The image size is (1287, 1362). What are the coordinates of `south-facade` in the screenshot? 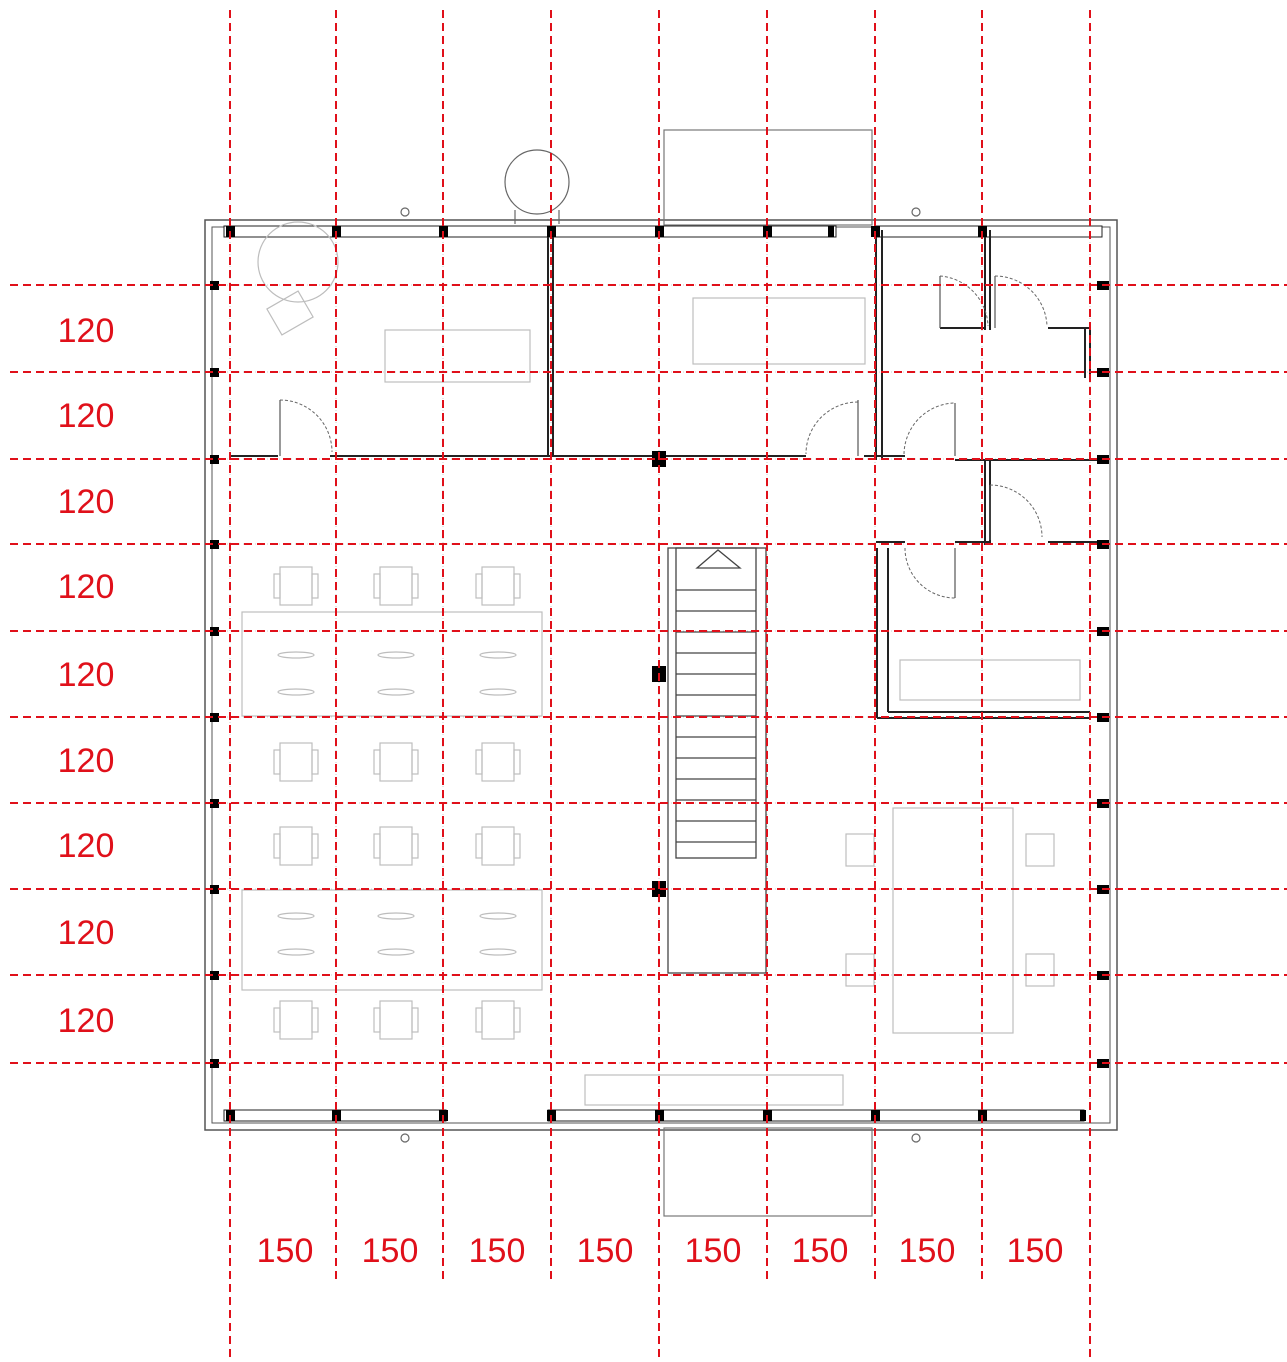 It's located at (654, 1115).